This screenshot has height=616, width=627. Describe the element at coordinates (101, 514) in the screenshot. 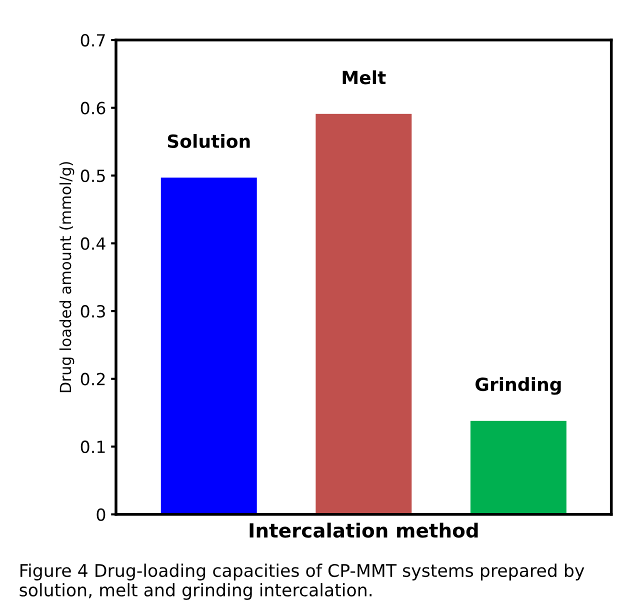

I see `y-tick-label: 0` at that location.